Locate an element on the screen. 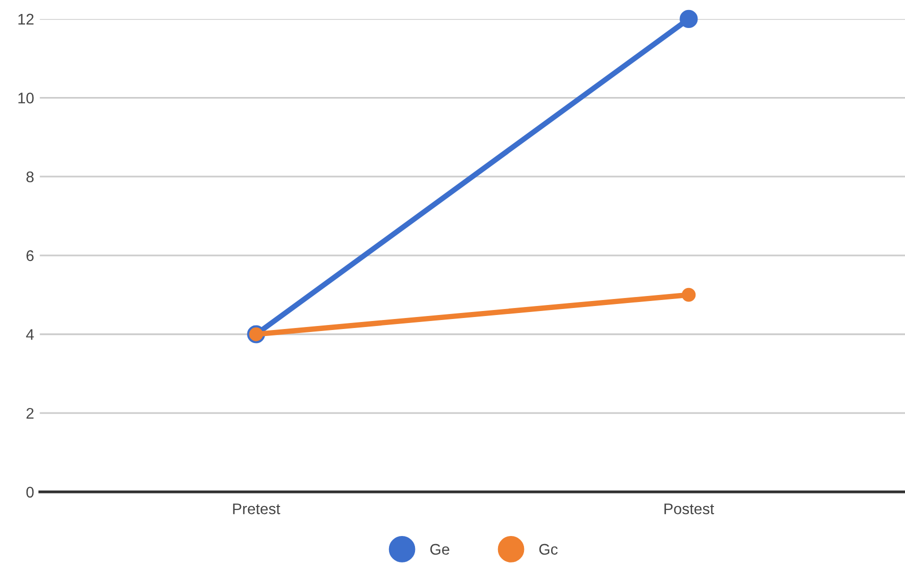 The width and height of the screenshot is (905, 574). x-tick-label: Postest is located at coordinates (689, 509).